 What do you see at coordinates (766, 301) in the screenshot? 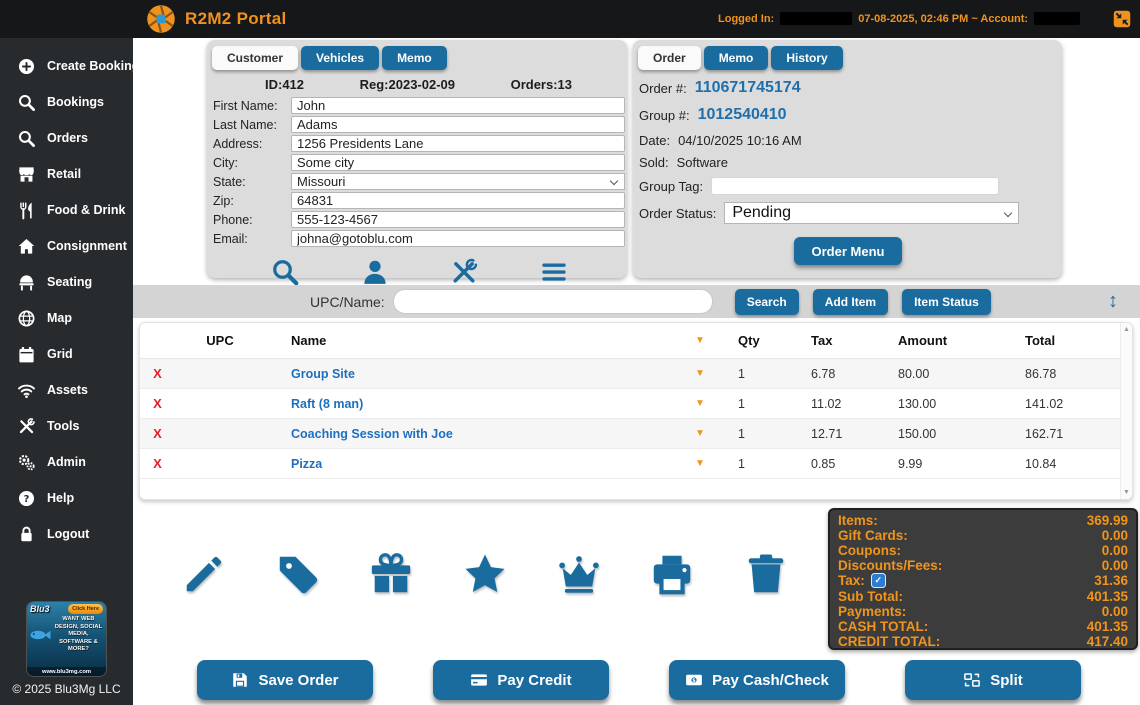
I see `search-button: Search` at bounding box center [766, 301].